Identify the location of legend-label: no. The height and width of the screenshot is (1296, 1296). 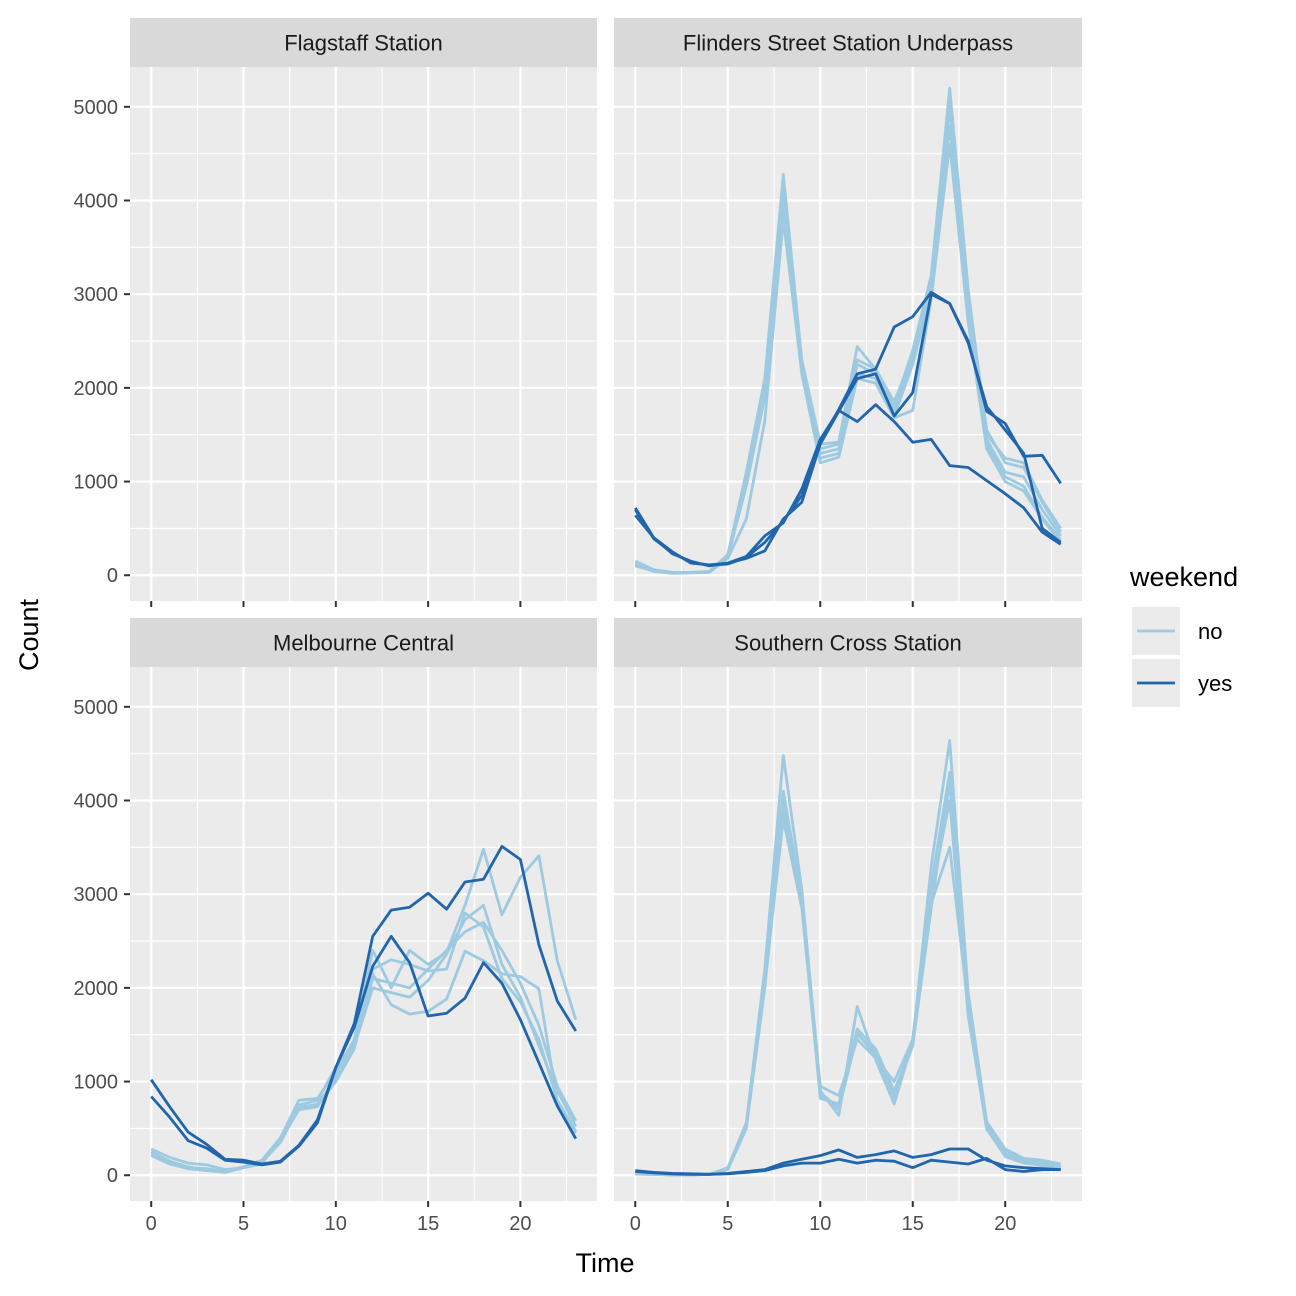
(1210, 631).